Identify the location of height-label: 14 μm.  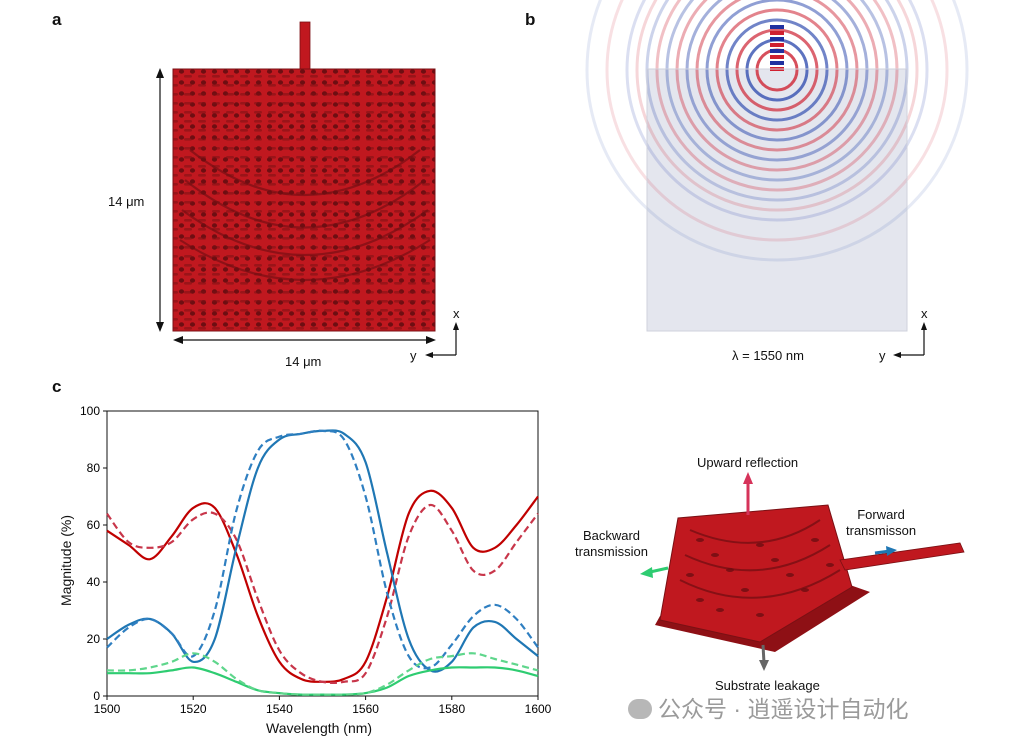
(126, 201).